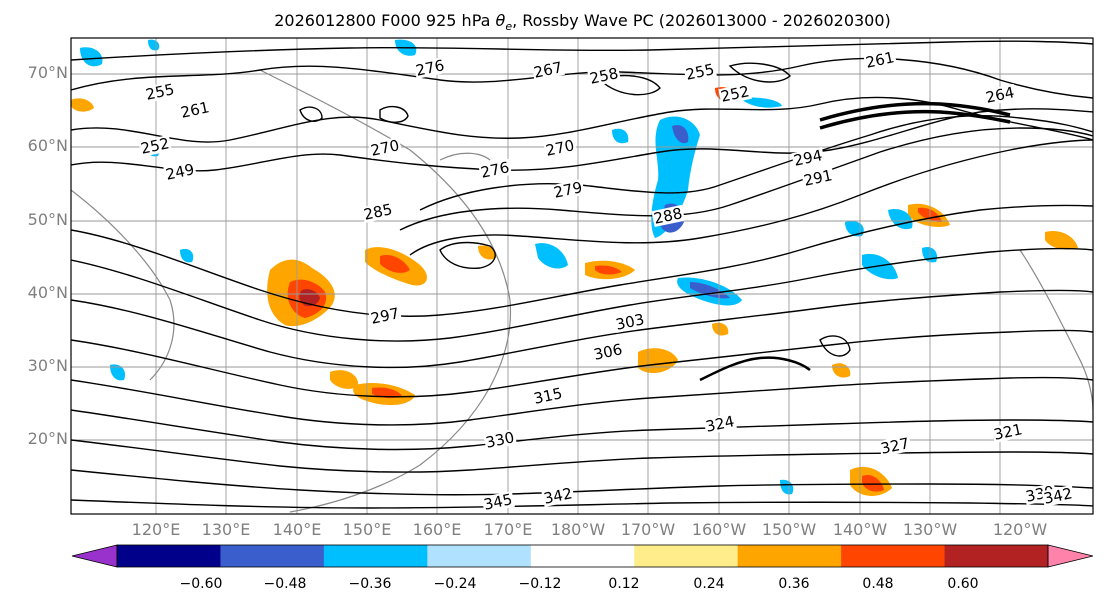  Describe the element at coordinates (608, 270) in the screenshot. I see `positive-anomaly-central-pacific-core` at that location.